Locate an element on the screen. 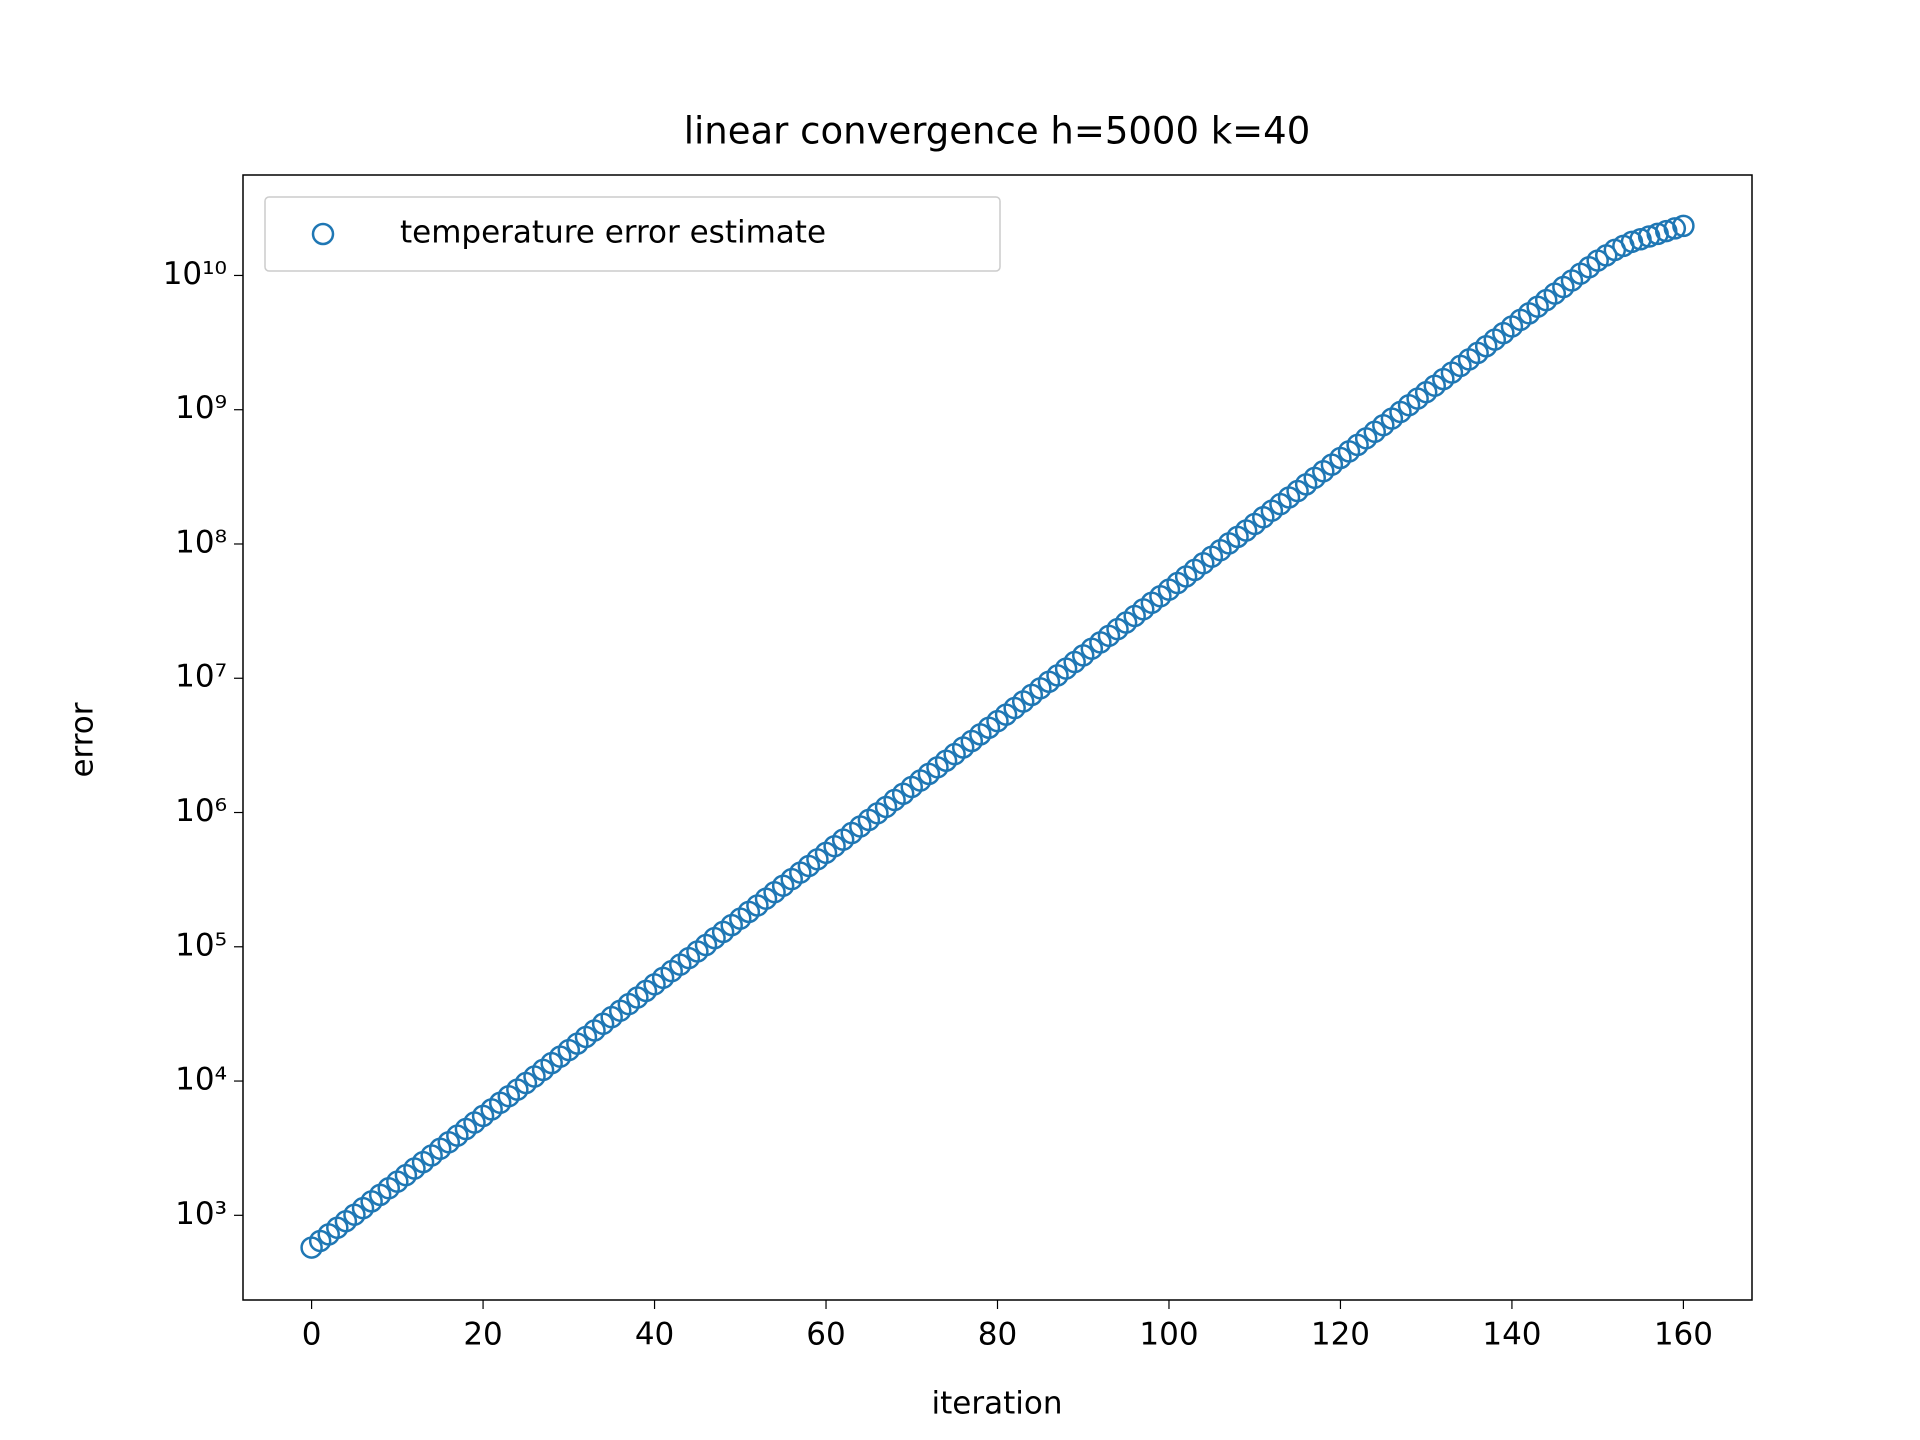  y-tick-label: 10³ is located at coordinates (201, 1214).